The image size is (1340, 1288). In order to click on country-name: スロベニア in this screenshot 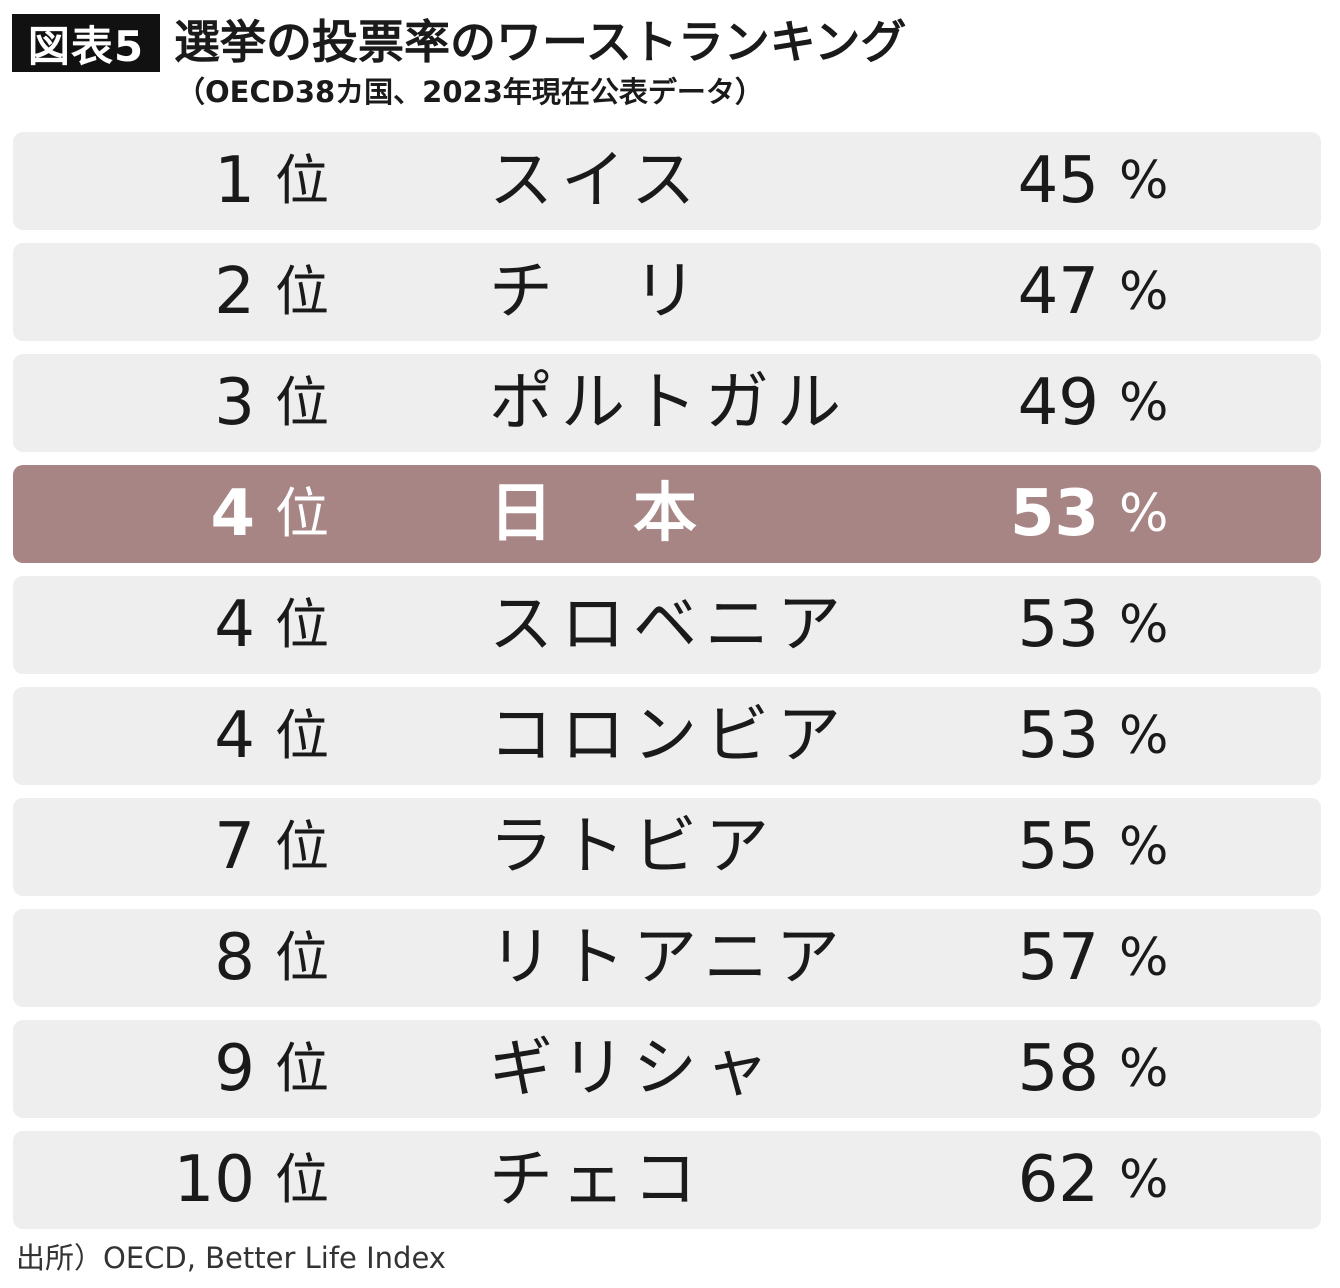, I will do `click(669, 625)`.